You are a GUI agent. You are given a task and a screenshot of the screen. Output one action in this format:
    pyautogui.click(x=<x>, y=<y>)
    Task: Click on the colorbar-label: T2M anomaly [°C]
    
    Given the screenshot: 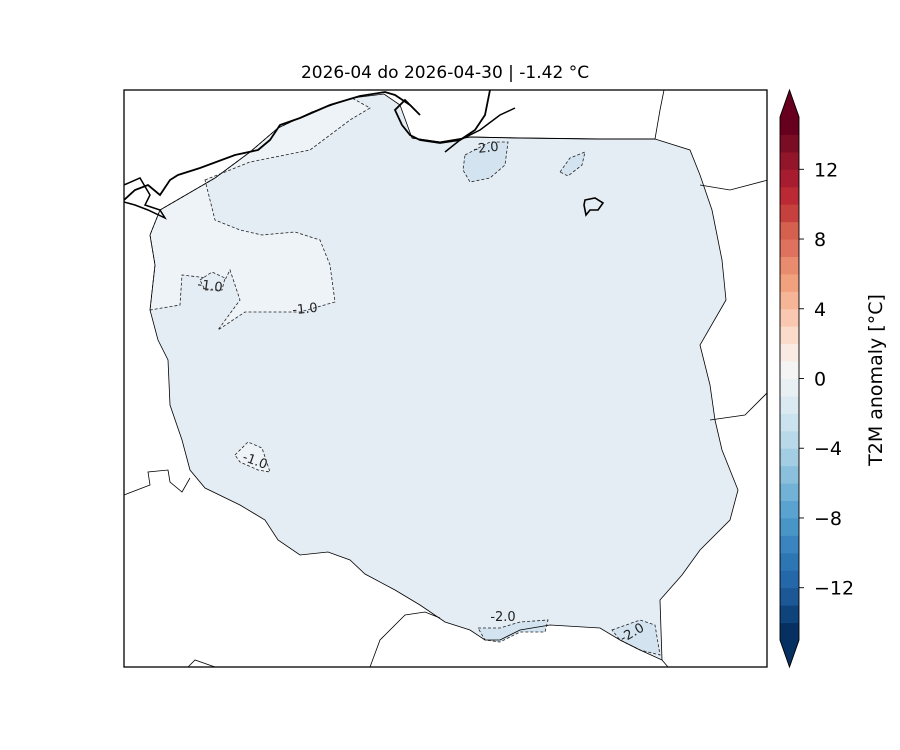 What is the action you would take?
    pyautogui.click(x=876, y=380)
    